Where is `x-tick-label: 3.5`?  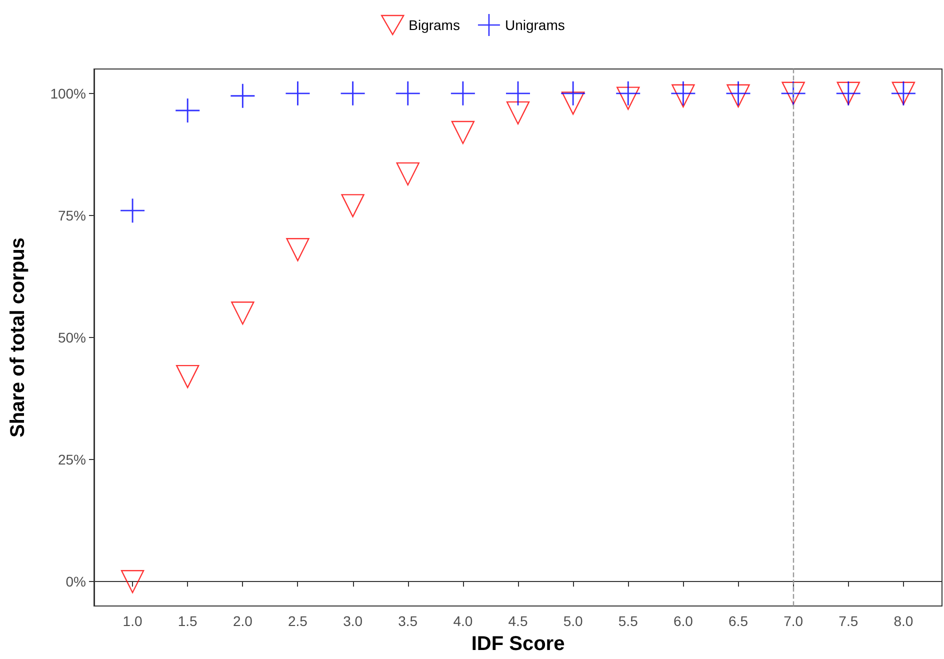
x-tick-label: 3.5 is located at coordinates (408, 621).